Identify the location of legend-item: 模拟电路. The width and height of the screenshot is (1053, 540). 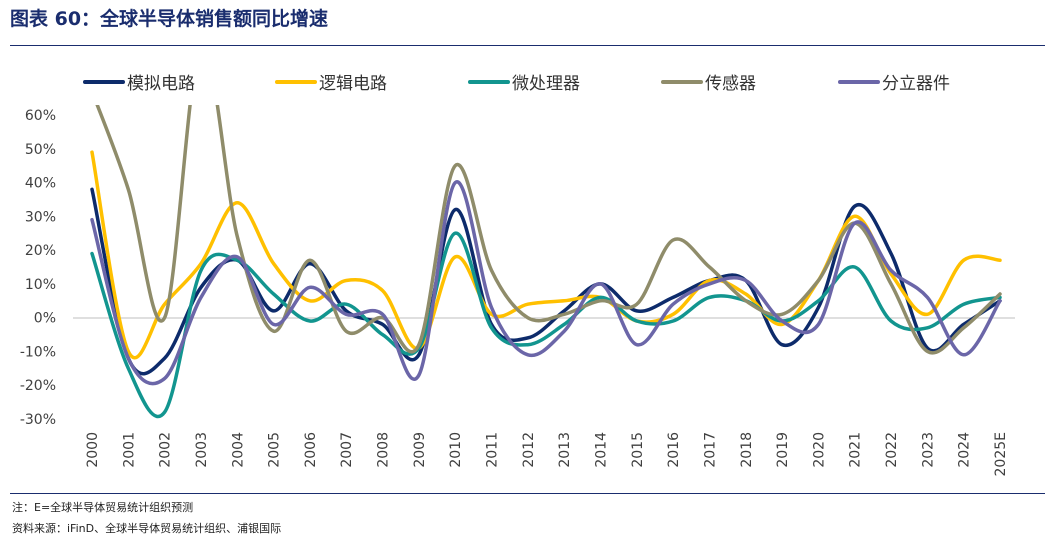
(139, 84).